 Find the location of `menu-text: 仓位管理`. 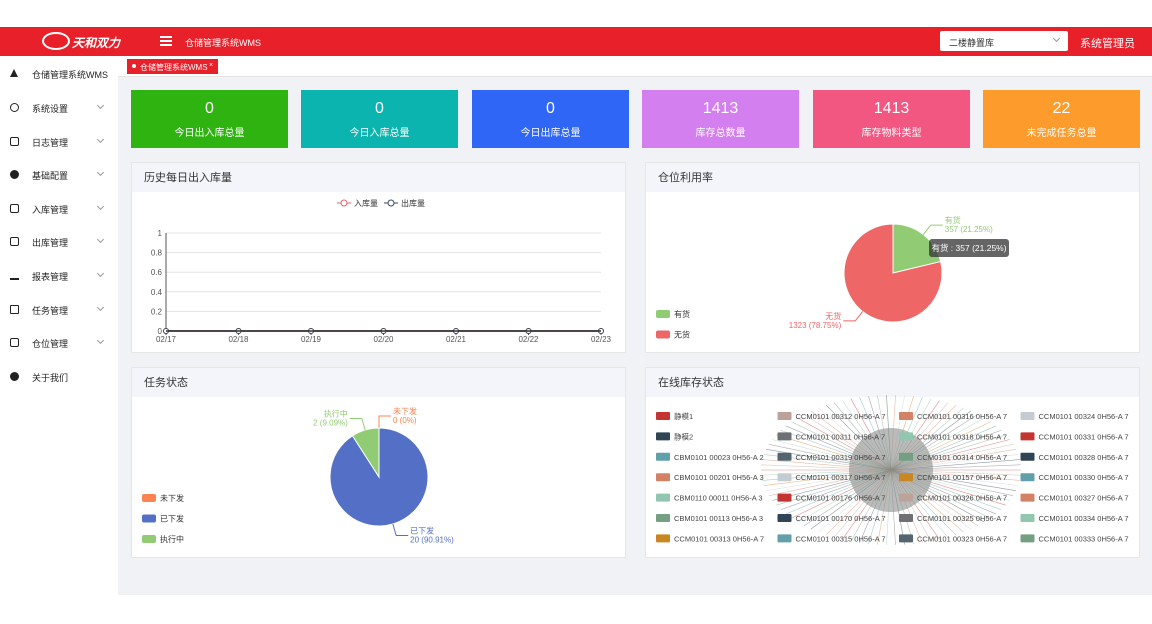

menu-text: 仓位管理 is located at coordinates (50, 344).